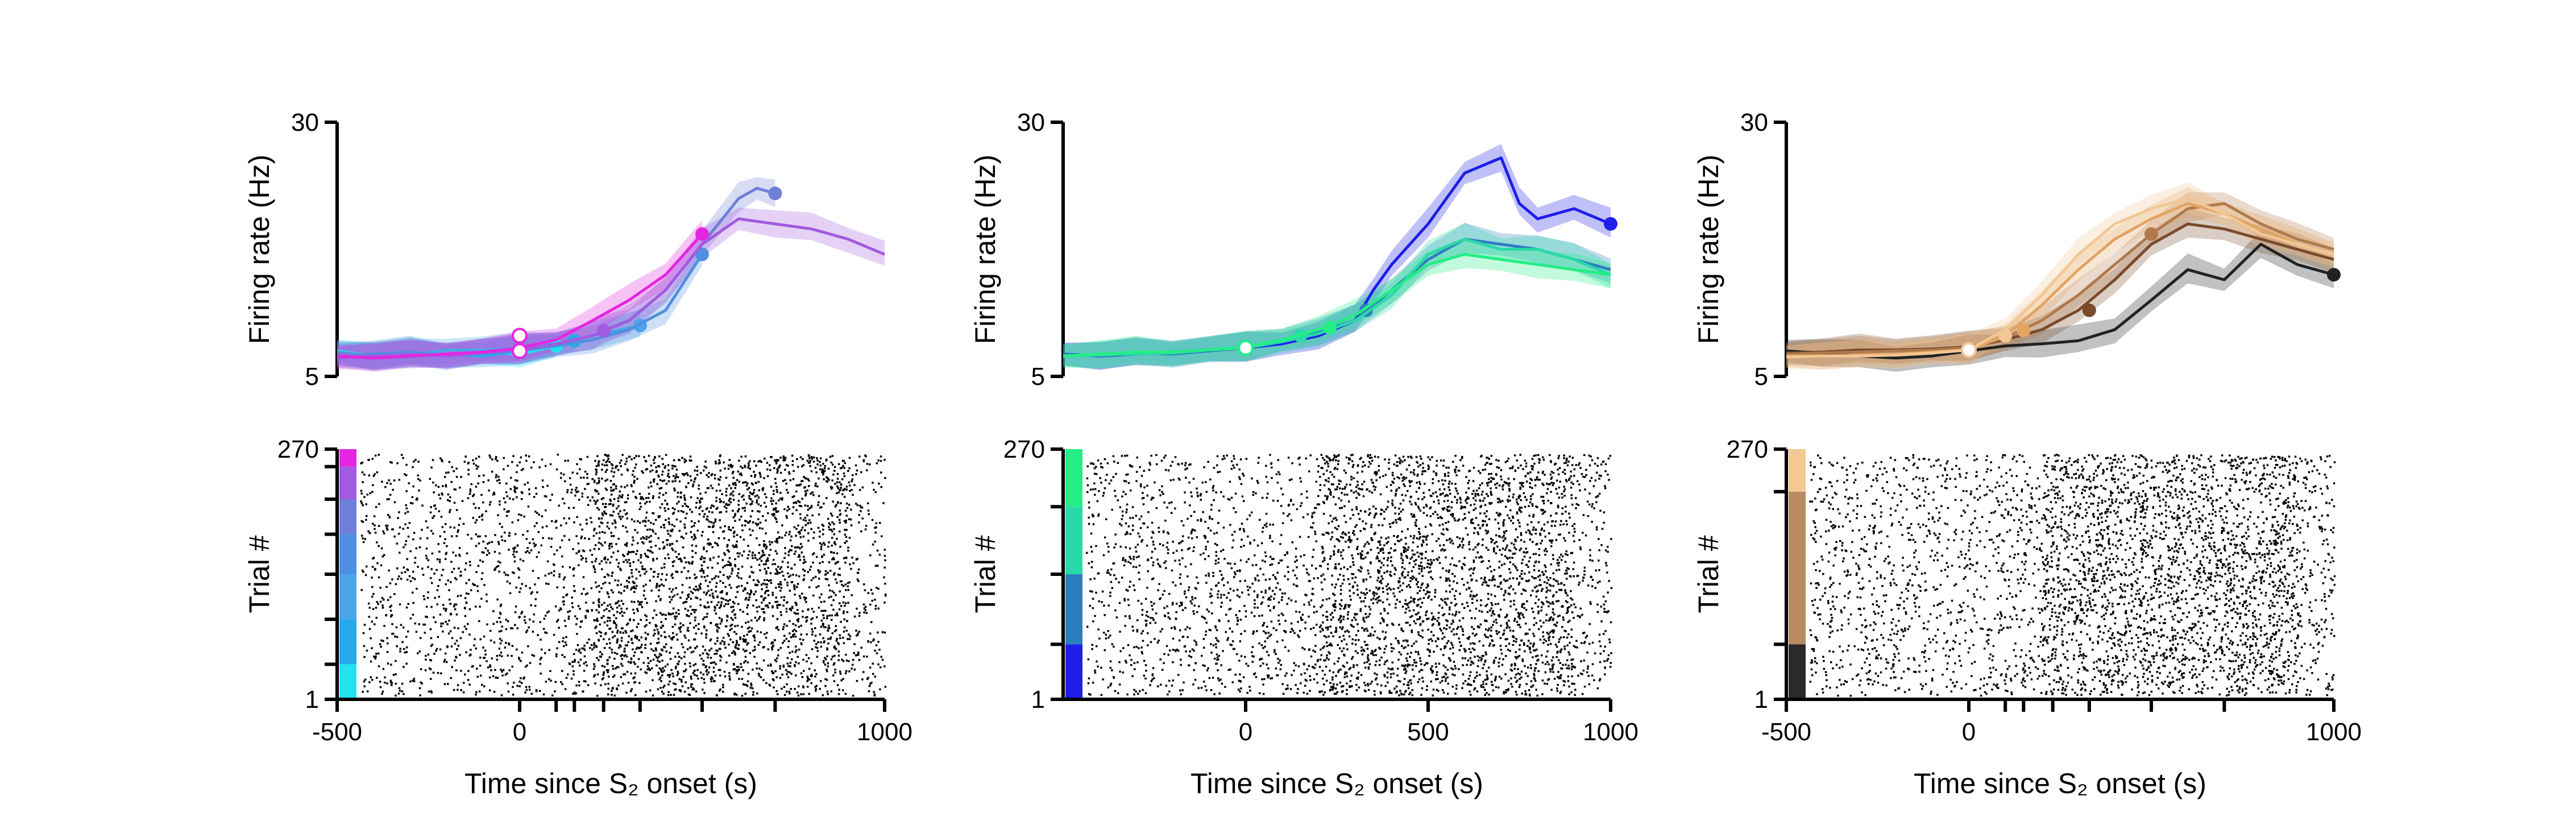 The image size is (2576, 817). What do you see at coordinates (337, 732) in the screenshot?
I see `raster-x-tick-label: -500` at bounding box center [337, 732].